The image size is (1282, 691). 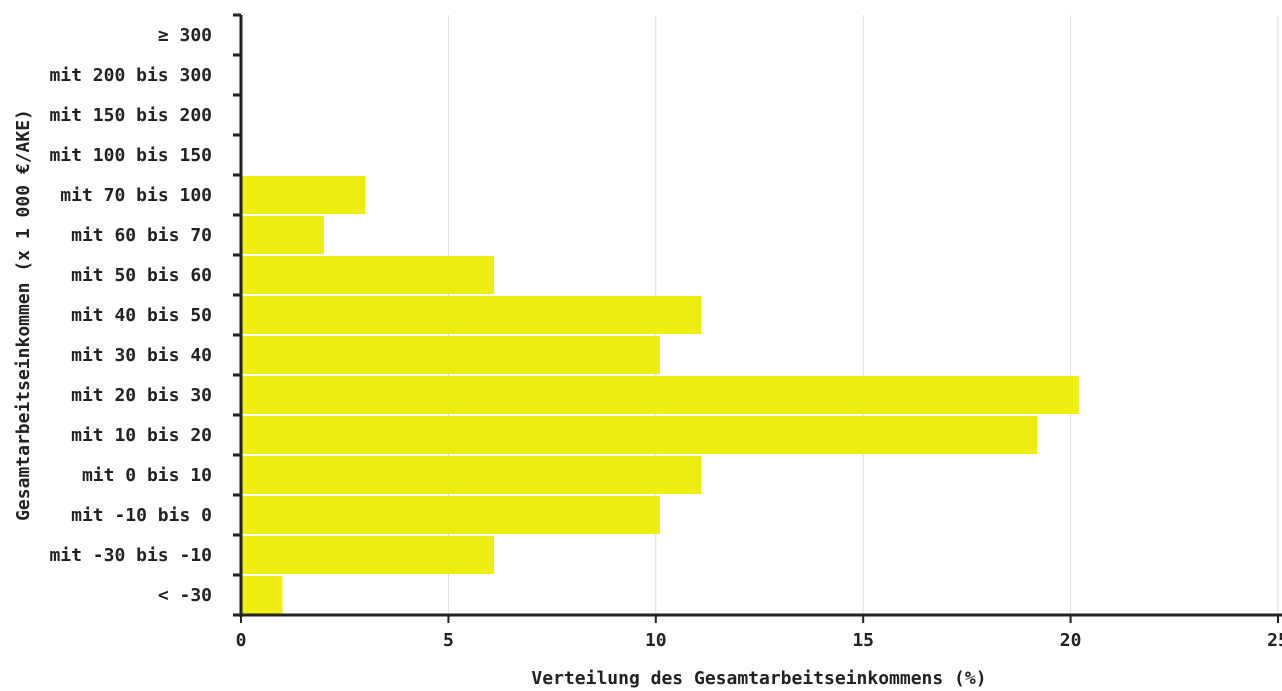 What do you see at coordinates (185, 595) in the screenshot?
I see `y-tick-label: < -30` at bounding box center [185, 595].